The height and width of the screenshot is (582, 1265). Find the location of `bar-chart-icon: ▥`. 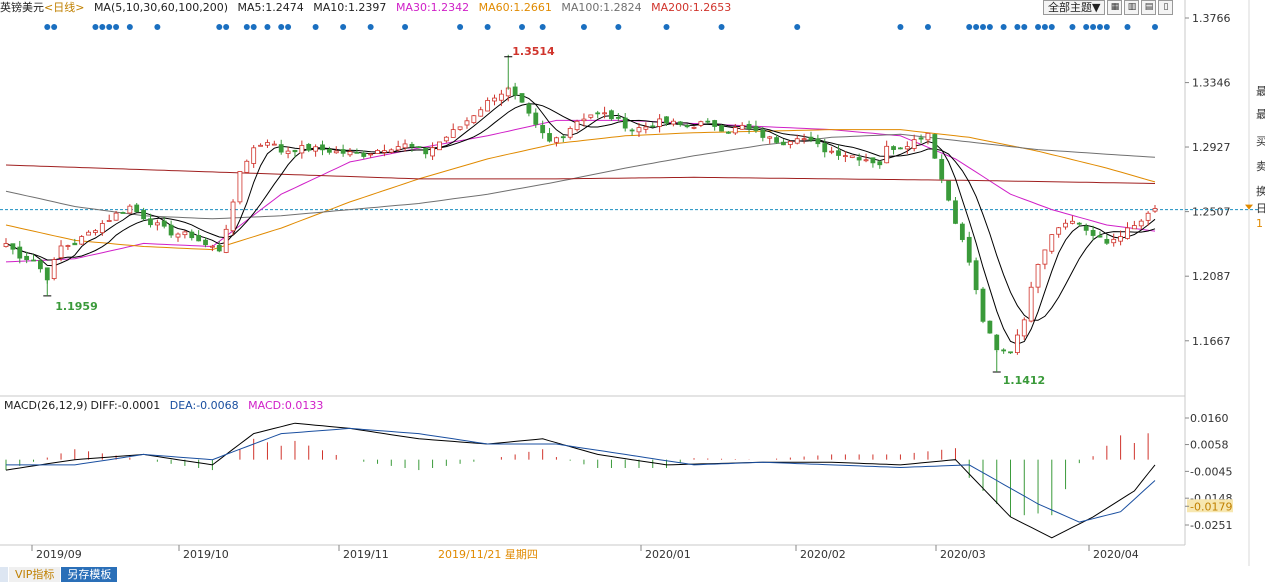

bar-chart-icon: ▥ is located at coordinates (1132, 7).